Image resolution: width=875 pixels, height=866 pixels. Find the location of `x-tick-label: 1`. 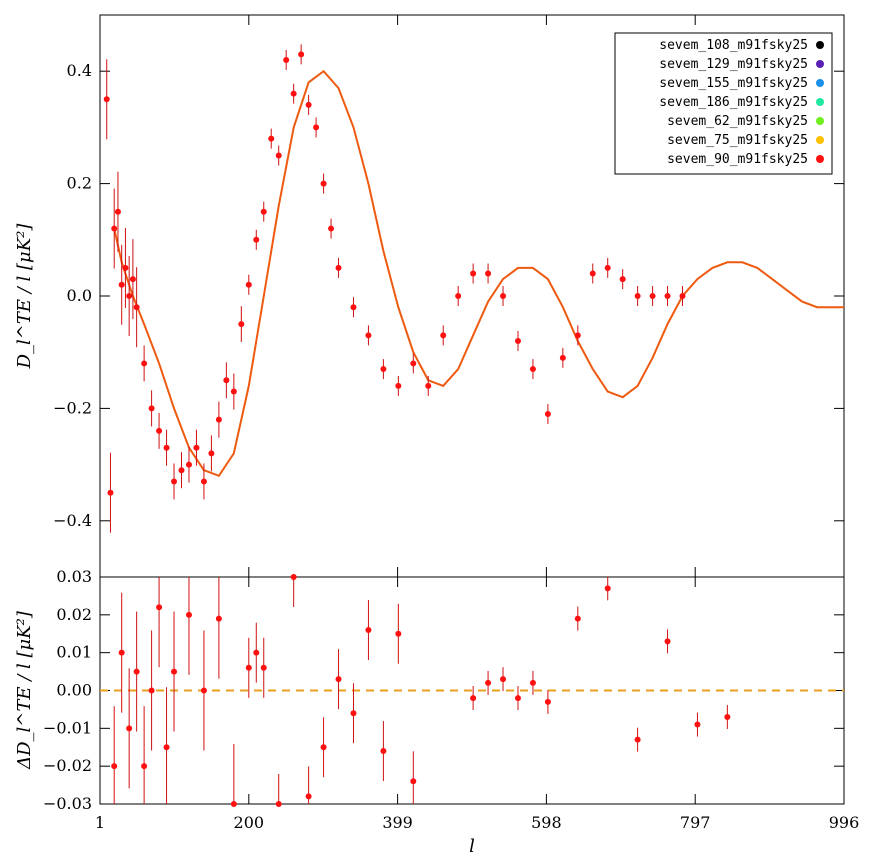

x-tick-label: 1 is located at coordinates (100, 822).